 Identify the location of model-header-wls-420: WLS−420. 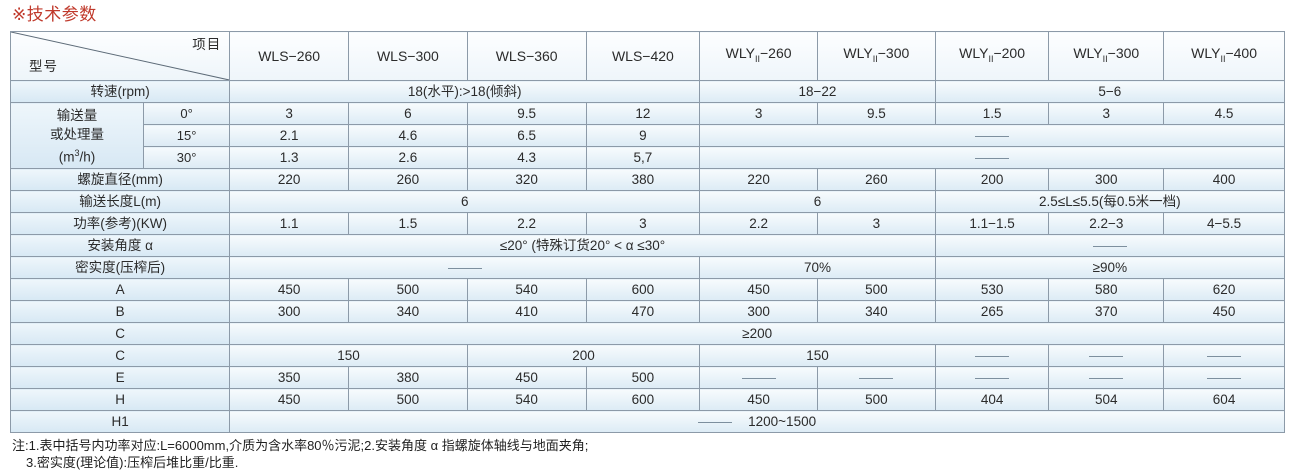
(643, 56).